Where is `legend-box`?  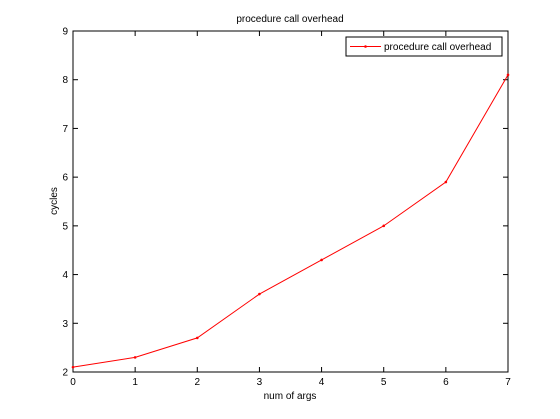 legend-box is located at coordinates (424, 46).